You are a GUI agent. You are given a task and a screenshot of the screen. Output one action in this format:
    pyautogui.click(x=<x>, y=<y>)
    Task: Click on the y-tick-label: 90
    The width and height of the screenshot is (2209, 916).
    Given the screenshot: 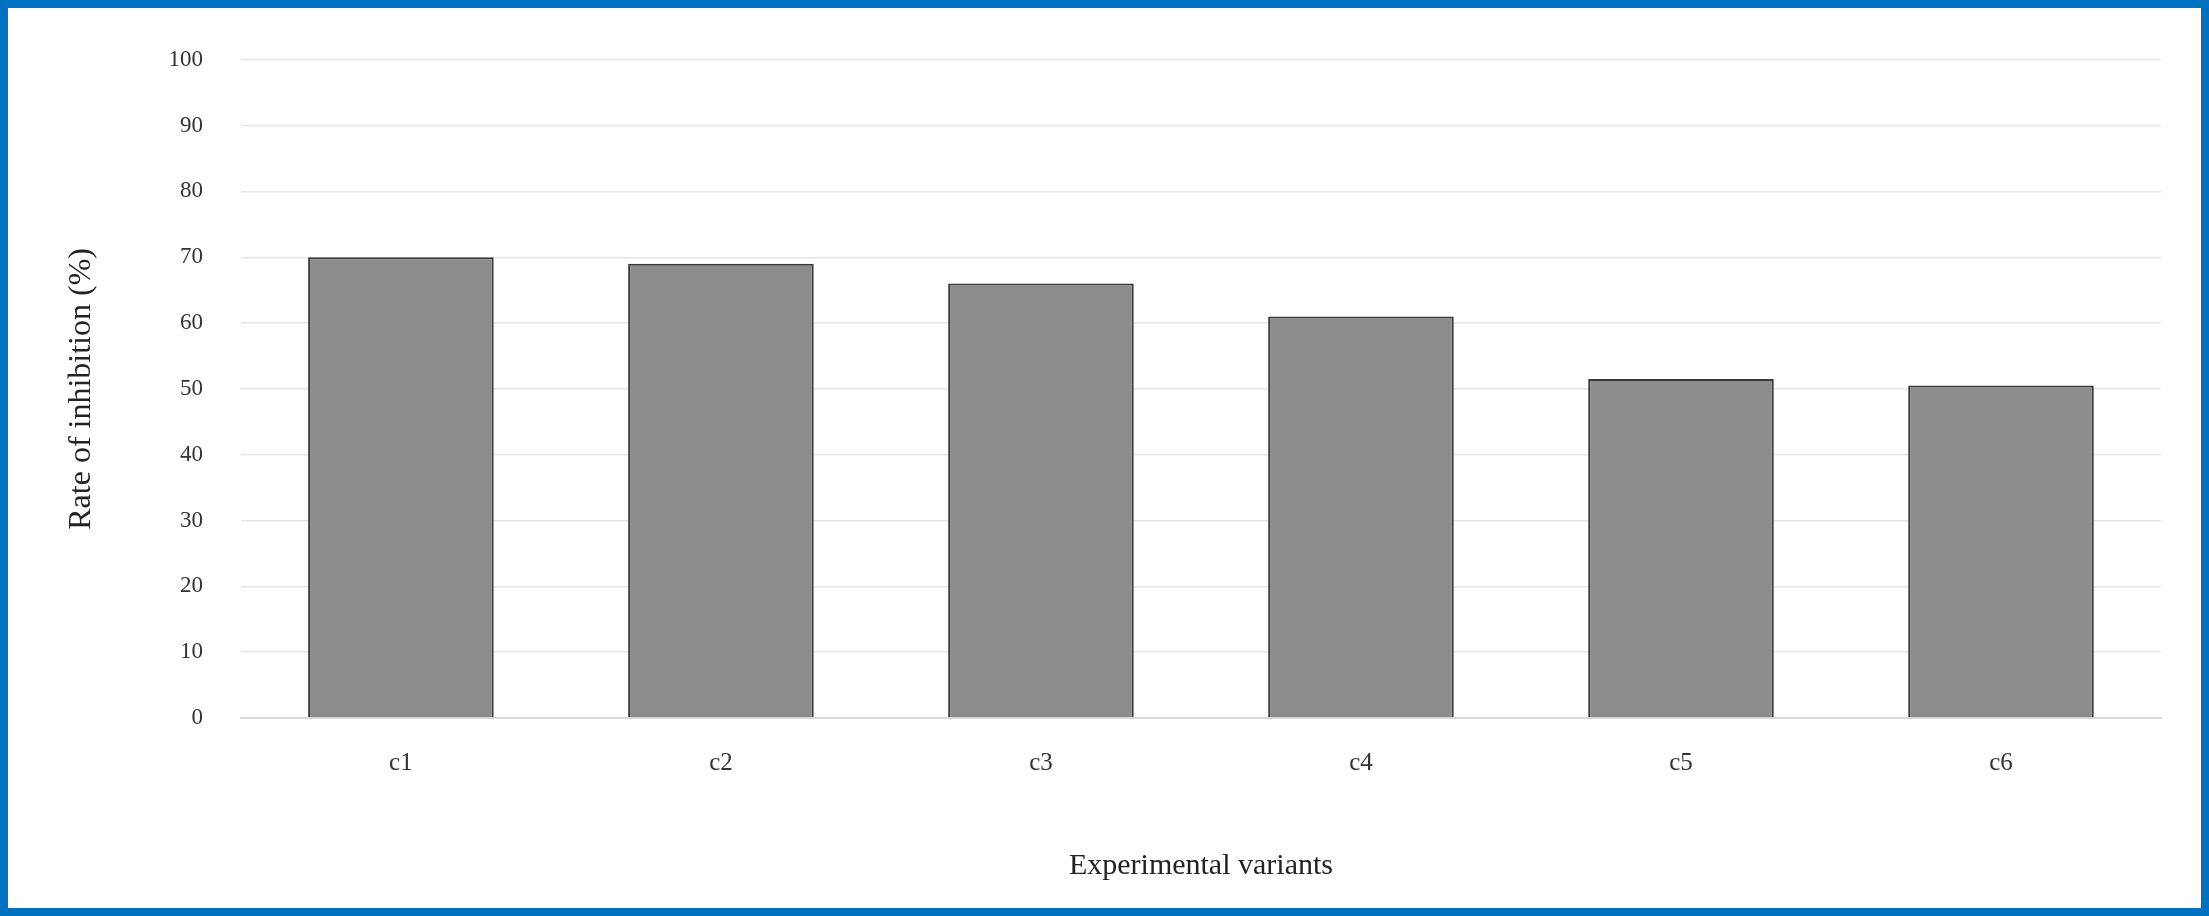 What is the action you would take?
    pyautogui.click(x=191, y=124)
    